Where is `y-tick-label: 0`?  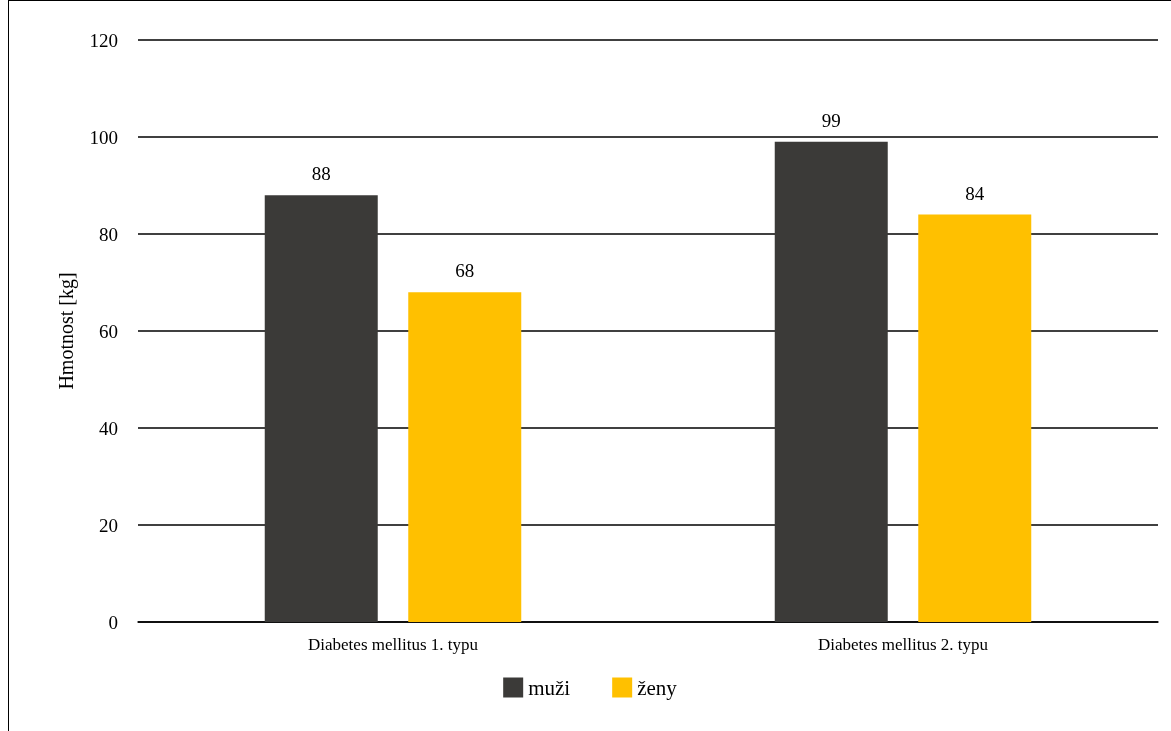 y-tick-label: 0 is located at coordinates (113, 622).